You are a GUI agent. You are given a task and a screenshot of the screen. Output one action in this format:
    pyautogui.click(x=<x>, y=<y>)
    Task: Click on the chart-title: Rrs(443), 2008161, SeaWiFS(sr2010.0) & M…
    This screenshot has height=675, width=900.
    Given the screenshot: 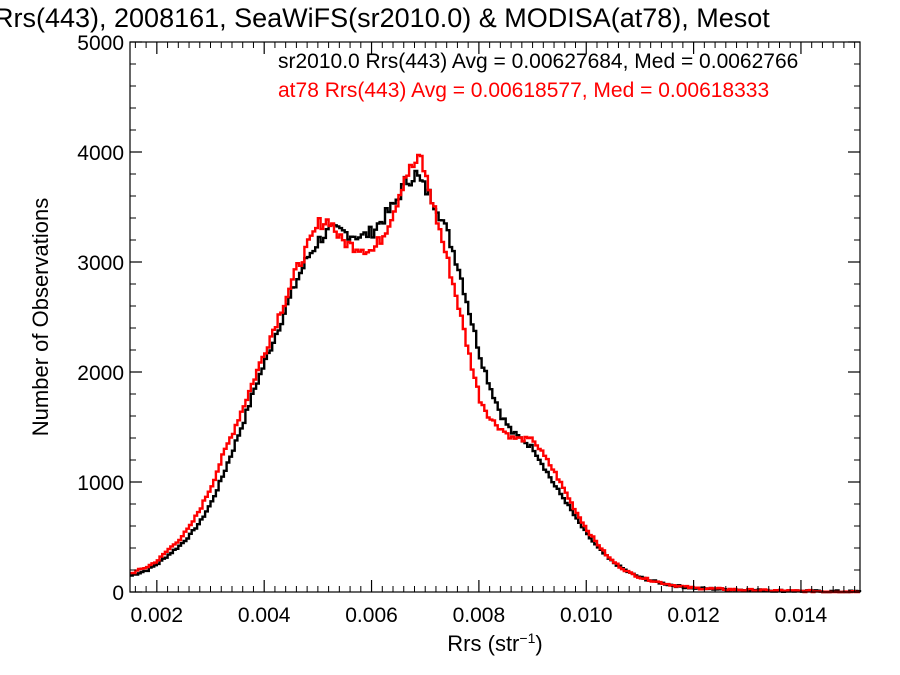 What is the action you would take?
    pyautogui.click(x=385, y=18)
    